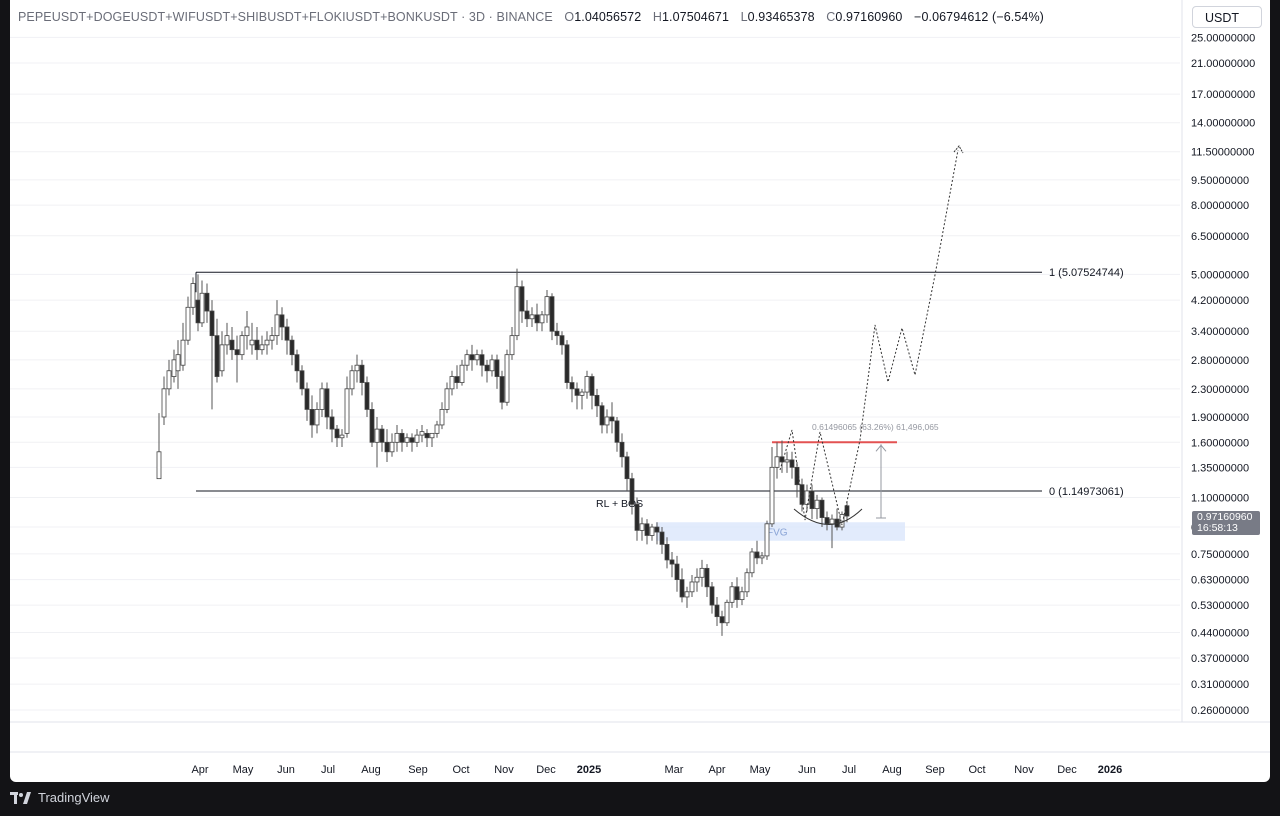 Image resolution: width=1280 pixels, height=816 pixels. What do you see at coordinates (831, 17) in the screenshot?
I see `close-label: C` at bounding box center [831, 17].